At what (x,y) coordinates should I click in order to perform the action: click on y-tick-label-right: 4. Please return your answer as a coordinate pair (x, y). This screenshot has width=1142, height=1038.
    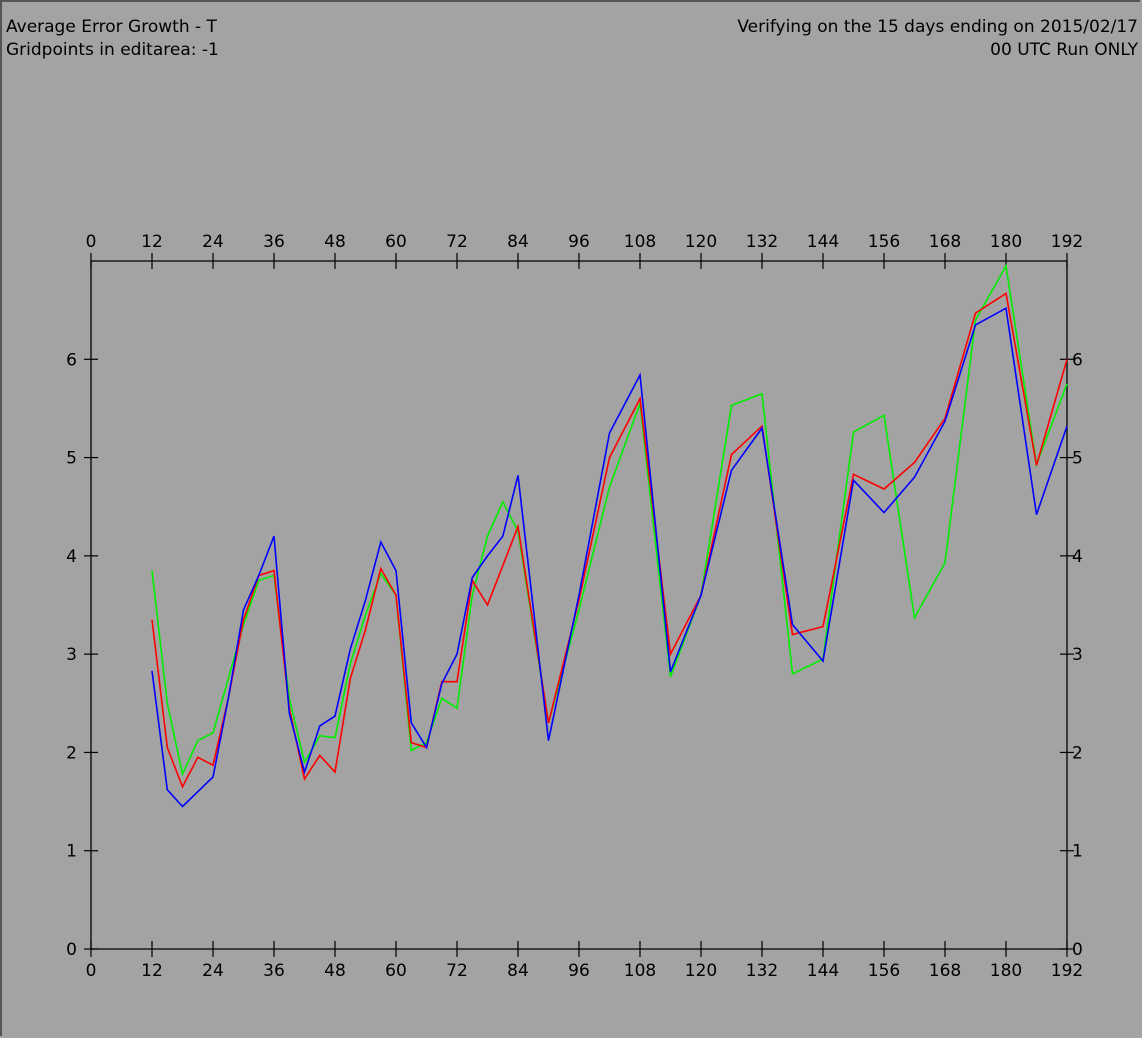
    Looking at the image, I should click on (1077, 557).